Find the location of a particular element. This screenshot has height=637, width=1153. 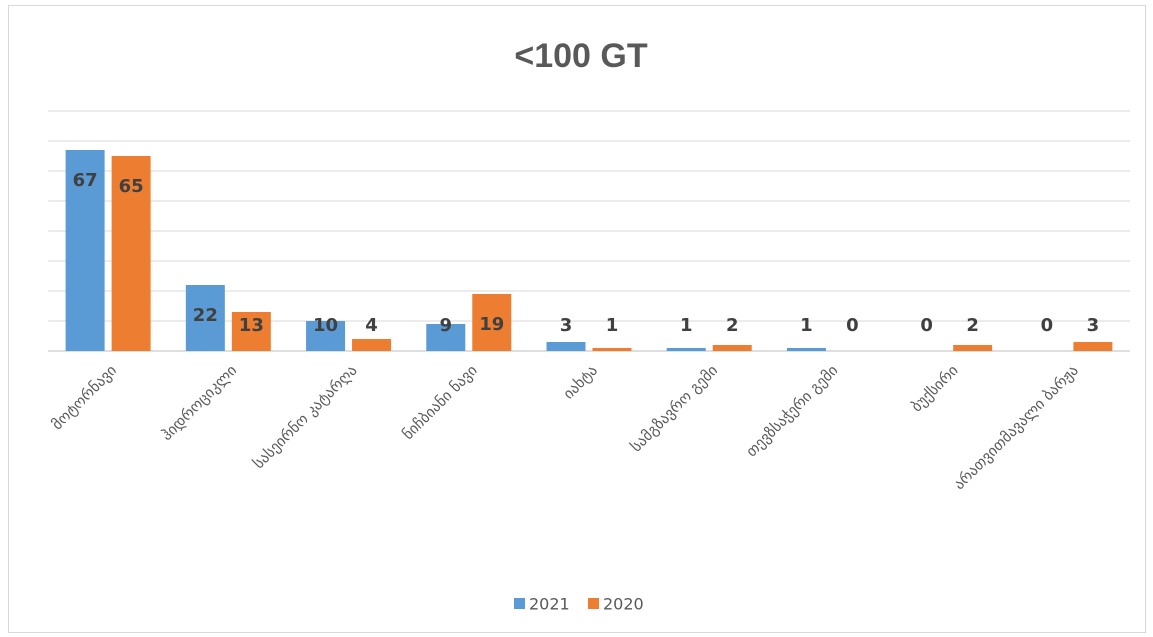

data-label: 9 is located at coordinates (446, 325).